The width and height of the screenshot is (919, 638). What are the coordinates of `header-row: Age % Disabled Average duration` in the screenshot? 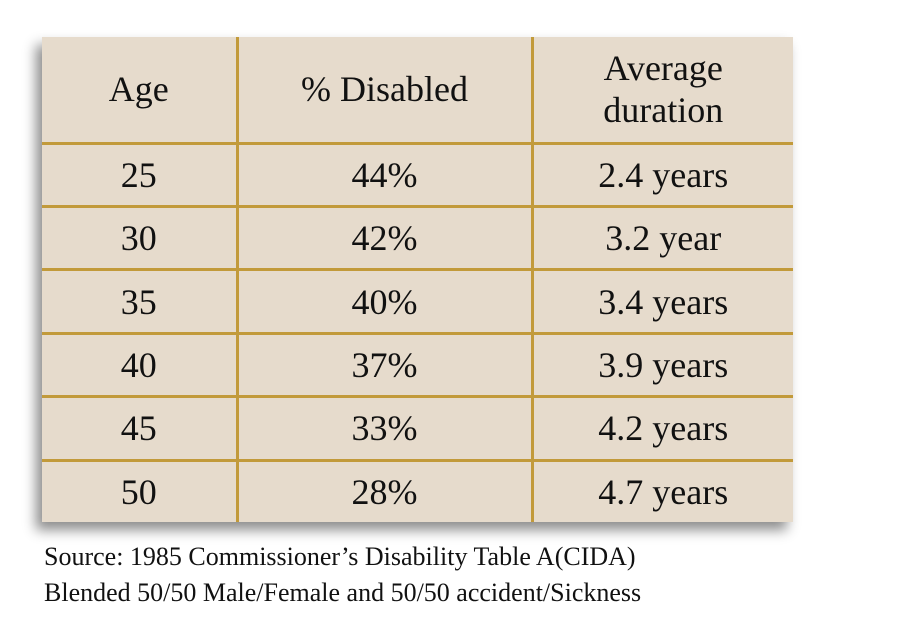 It's located at (417, 91).